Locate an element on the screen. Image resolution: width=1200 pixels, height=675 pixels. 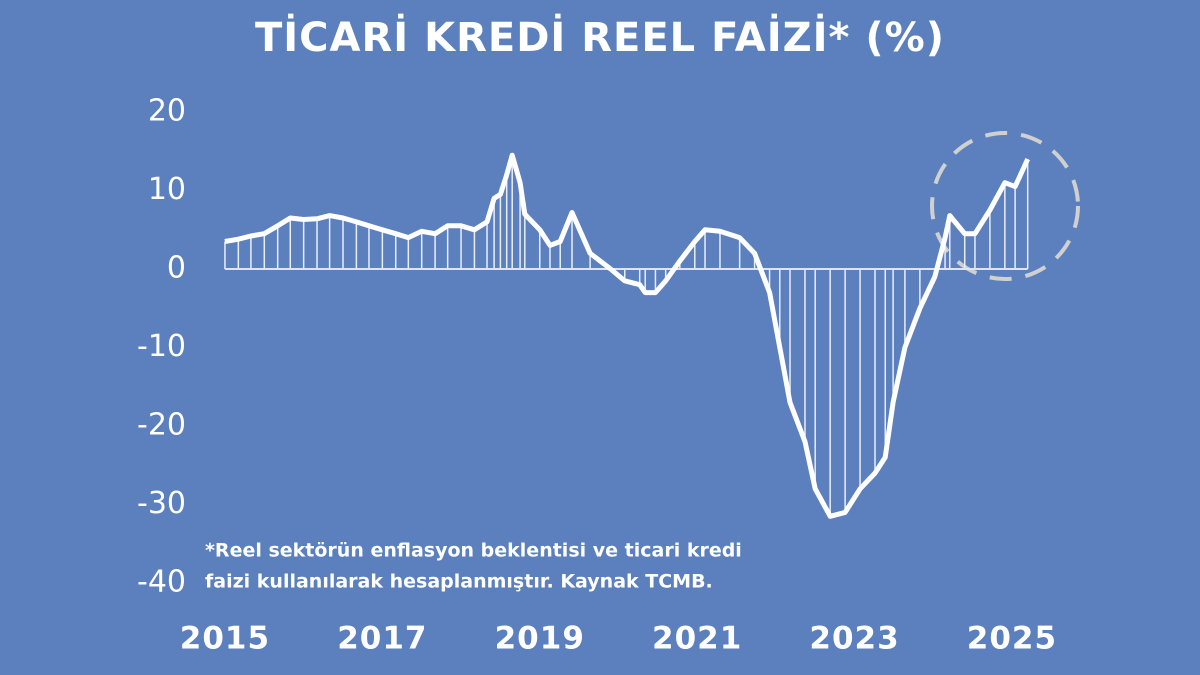
x-tick-label: 2019 is located at coordinates (540, 639).